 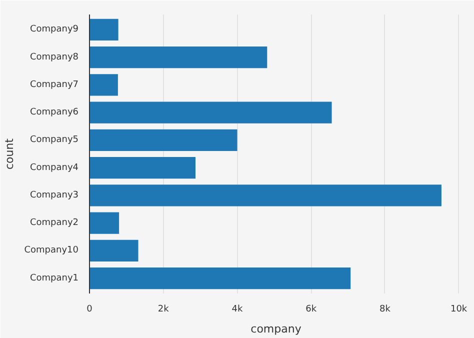 I want to click on y-tick-label: Company5, so click(x=54, y=140).